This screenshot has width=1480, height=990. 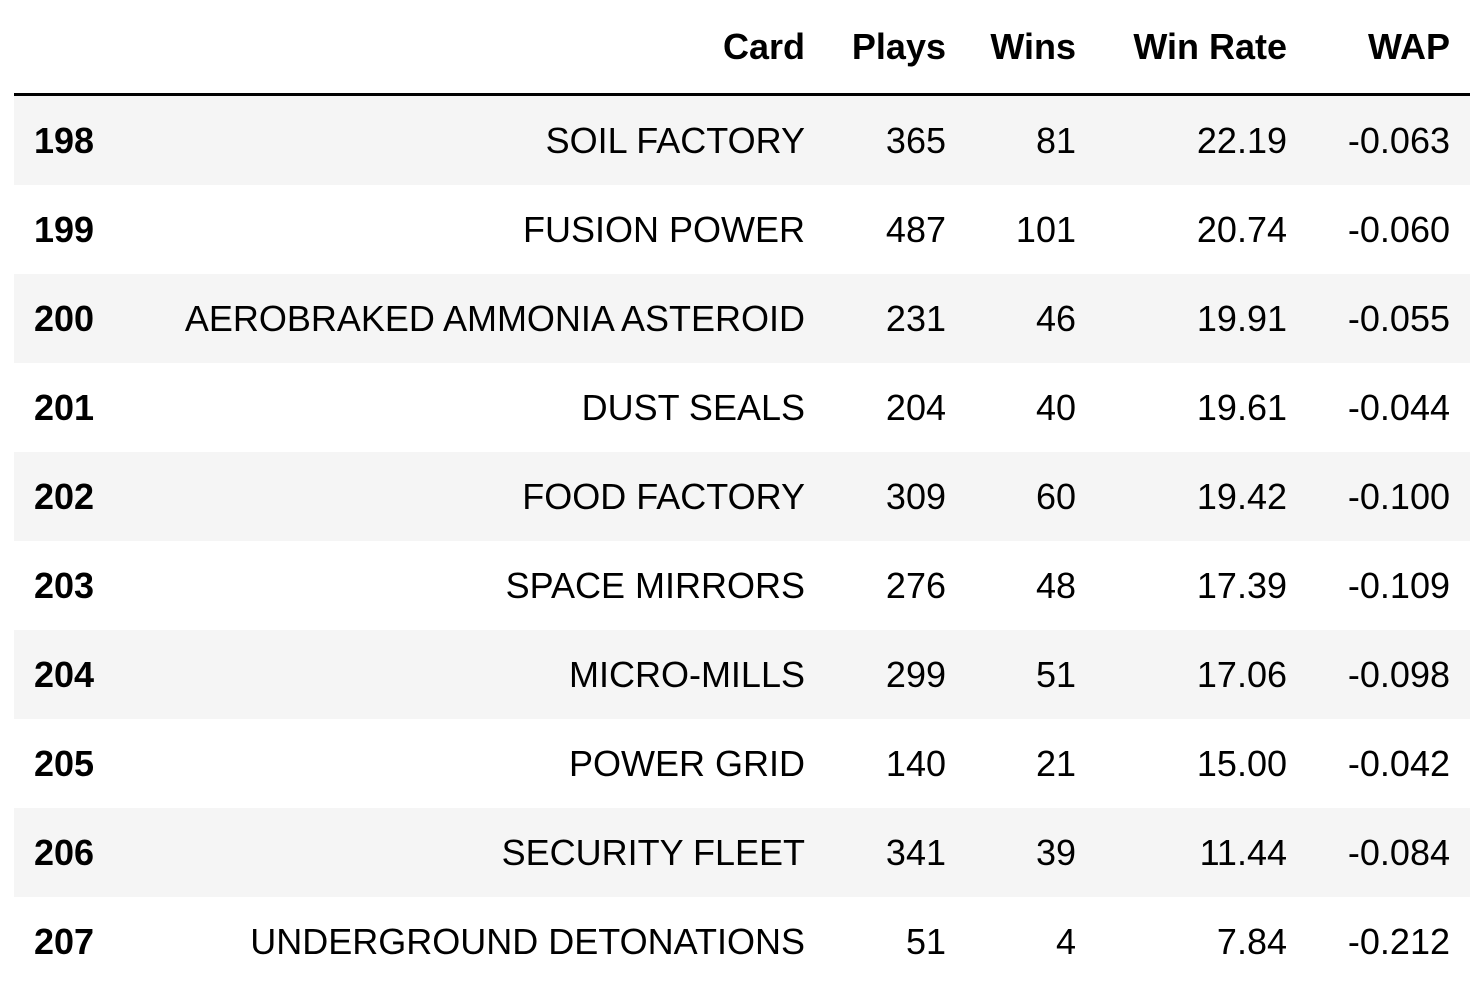 What do you see at coordinates (915, 852) in the screenshot?
I see `cell-plays: 341` at bounding box center [915, 852].